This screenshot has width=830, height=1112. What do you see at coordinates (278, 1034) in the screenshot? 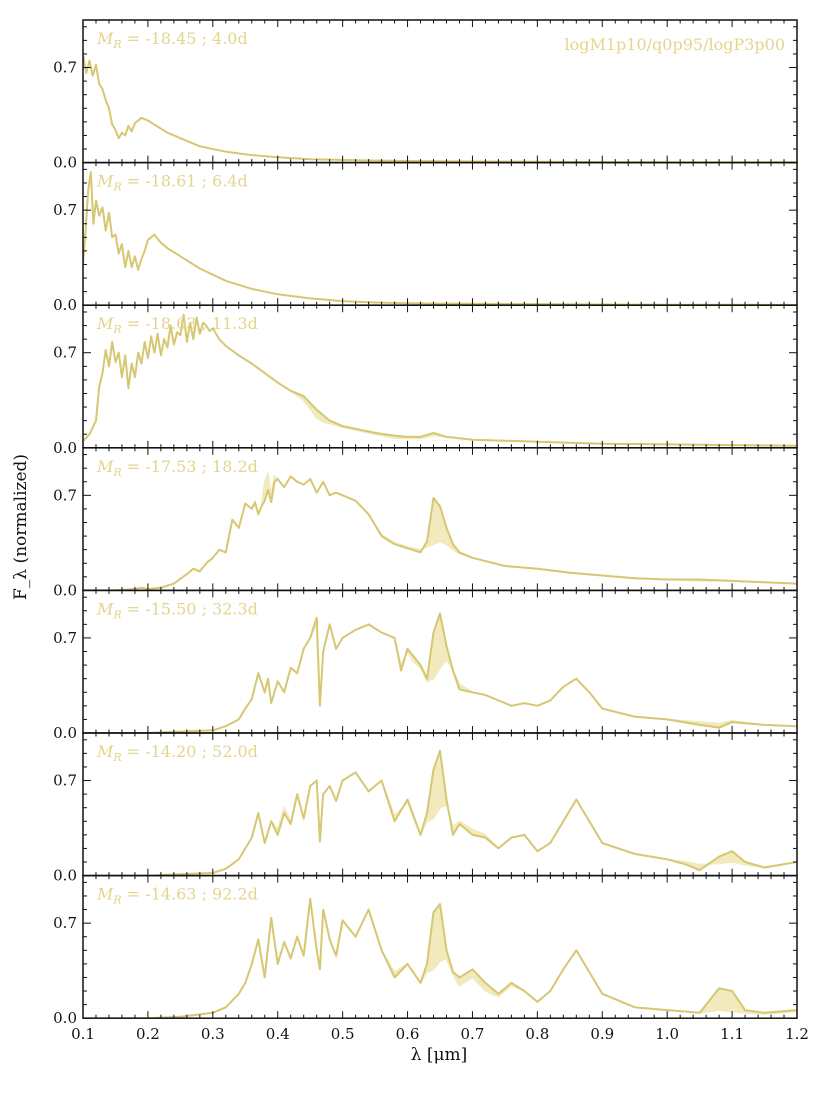
I see `x-tick-label: 0.4` at bounding box center [278, 1034].